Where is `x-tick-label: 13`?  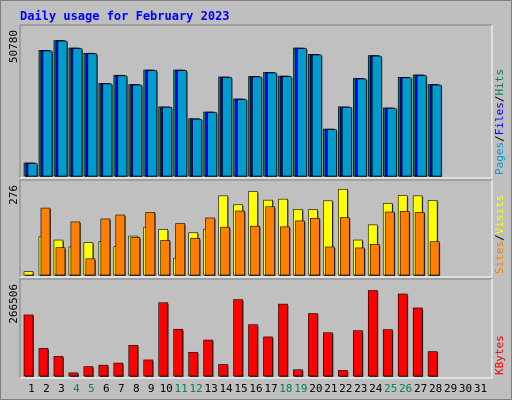 x-tick-label: 13 is located at coordinates (210, 388).